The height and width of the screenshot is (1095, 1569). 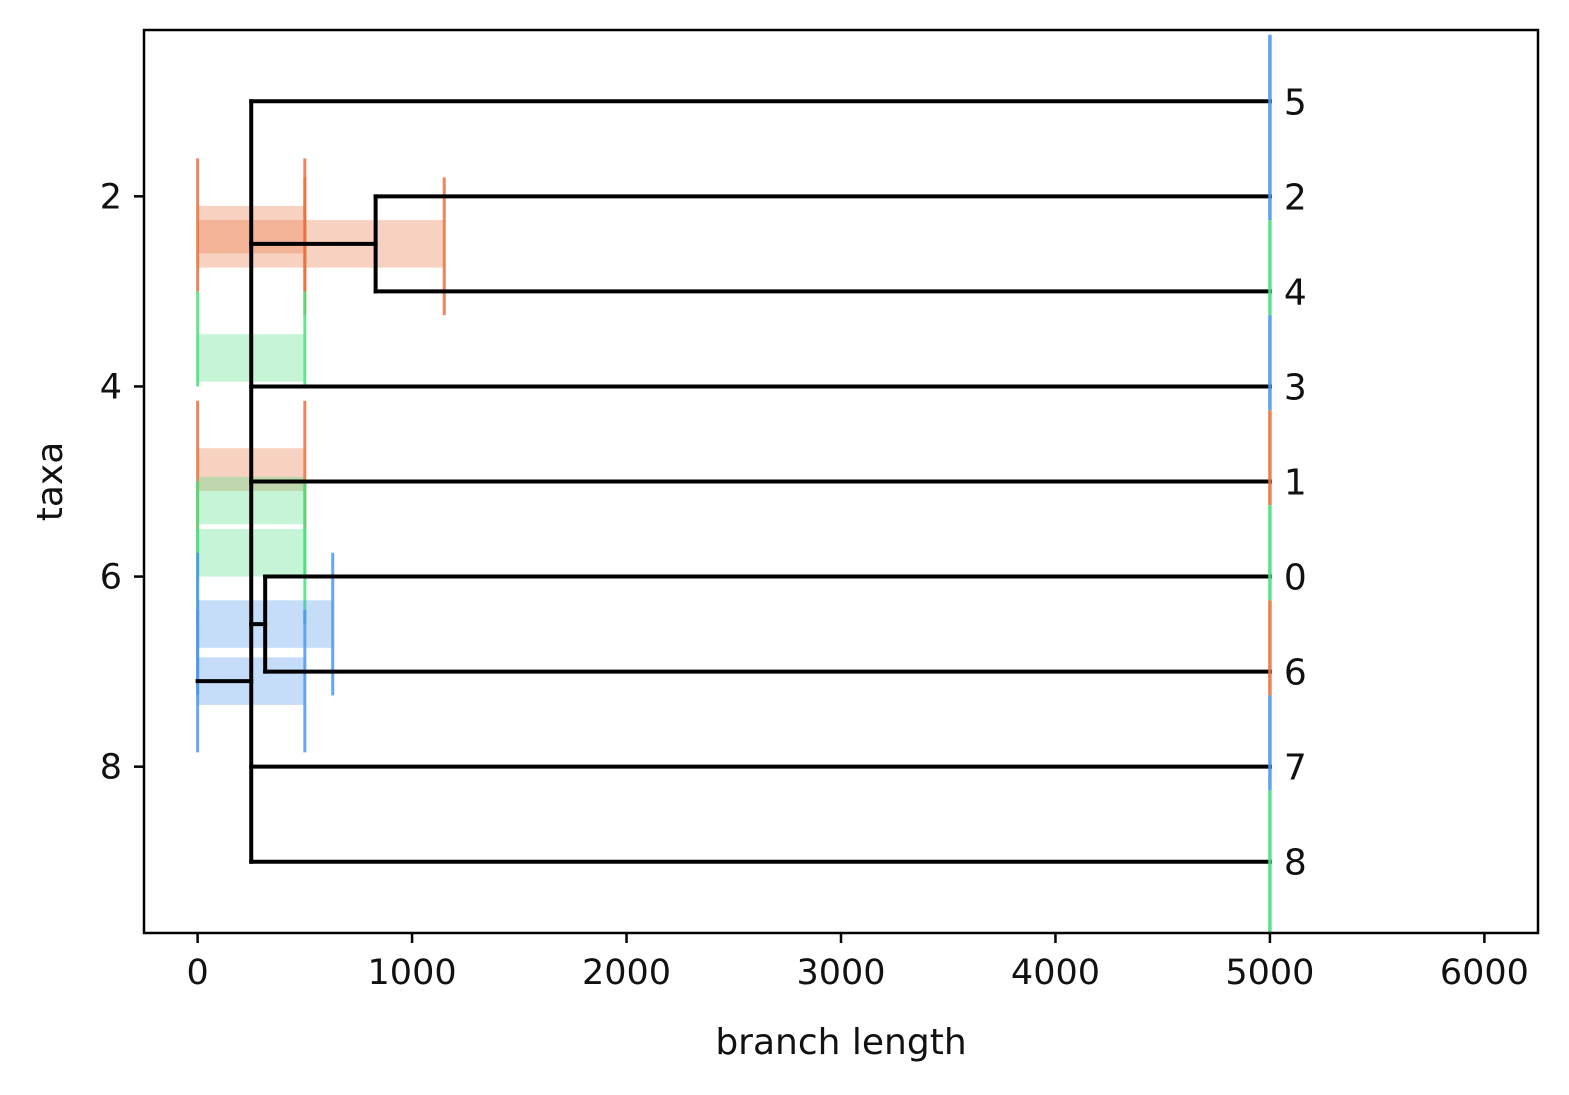 What do you see at coordinates (1295, 578) in the screenshot?
I see `leaf-label: 0` at bounding box center [1295, 578].